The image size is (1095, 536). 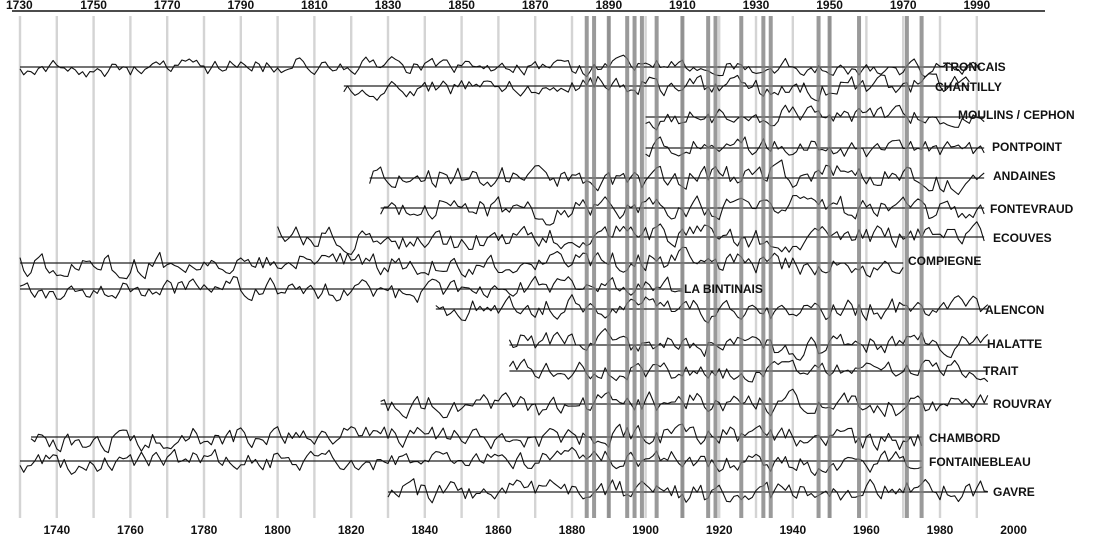 I want to click on top-tick-1850: 1850, so click(x=461, y=6).